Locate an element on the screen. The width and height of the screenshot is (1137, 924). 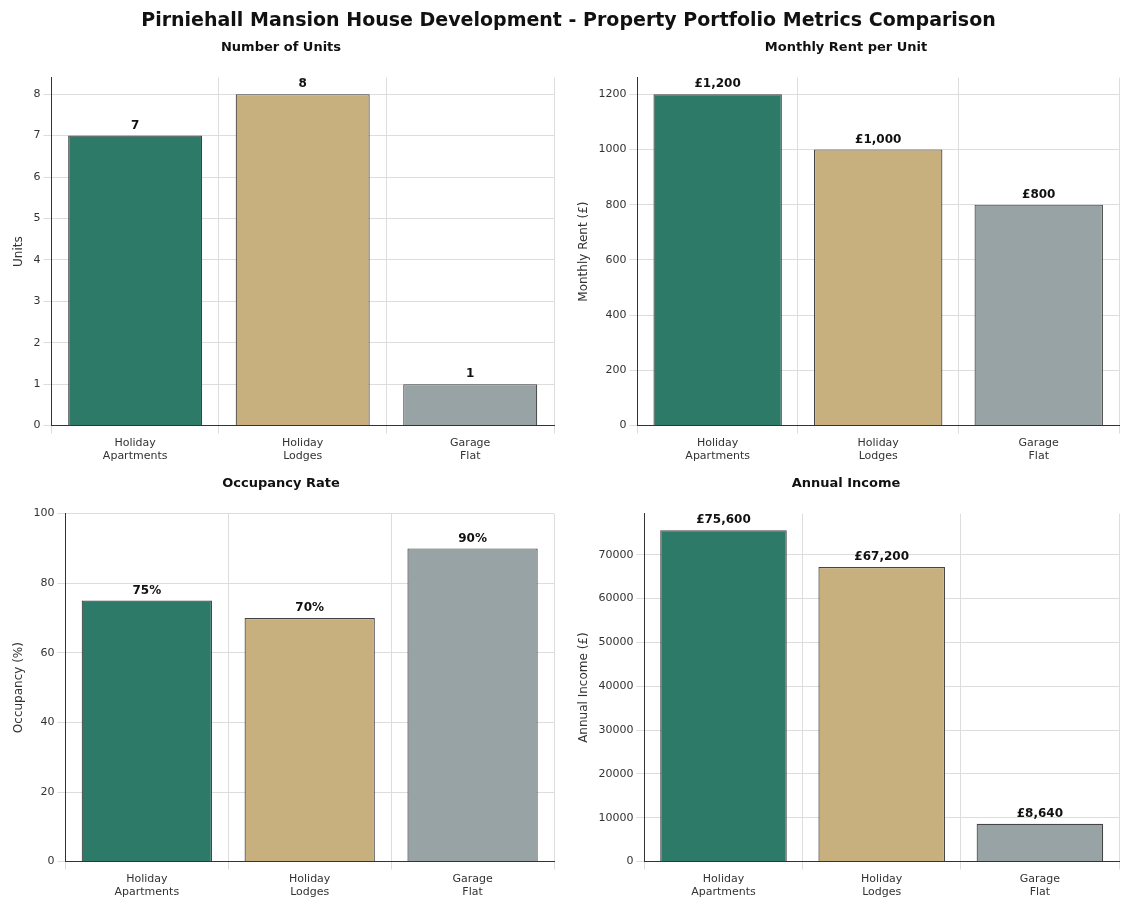
data-label: 75% is located at coordinates (147, 589).